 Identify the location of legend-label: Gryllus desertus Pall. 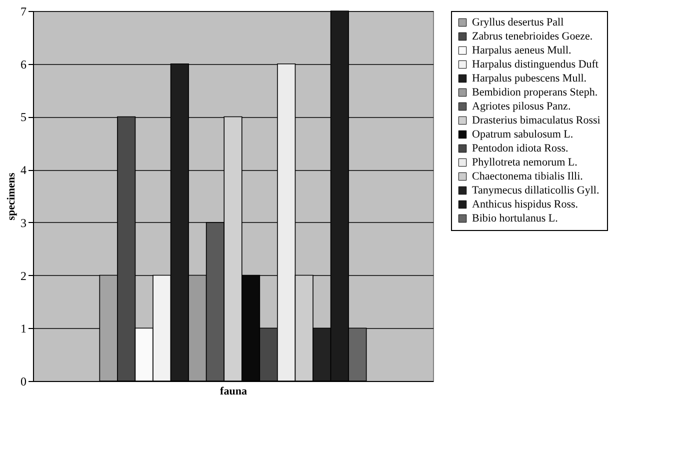
(518, 22).